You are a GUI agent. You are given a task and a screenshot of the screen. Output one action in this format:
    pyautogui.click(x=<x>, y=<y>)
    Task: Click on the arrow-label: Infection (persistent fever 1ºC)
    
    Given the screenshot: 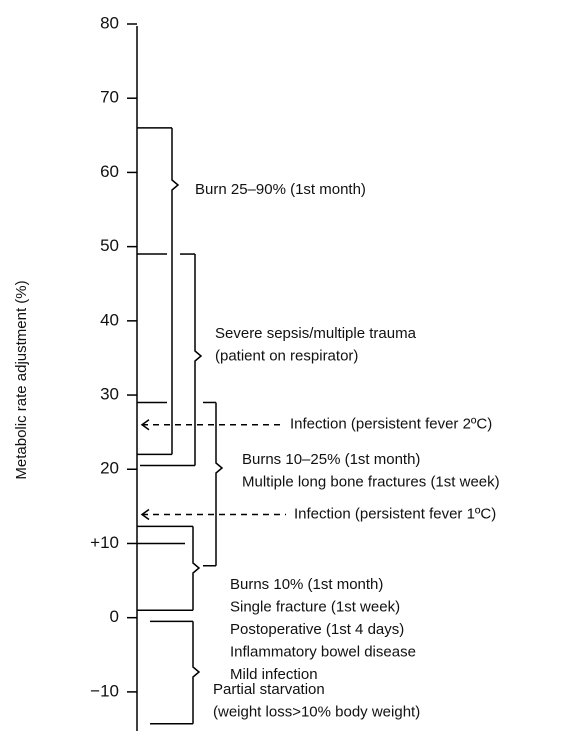 What is the action you would take?
    pyautogui.click(x=395, y=514)
    